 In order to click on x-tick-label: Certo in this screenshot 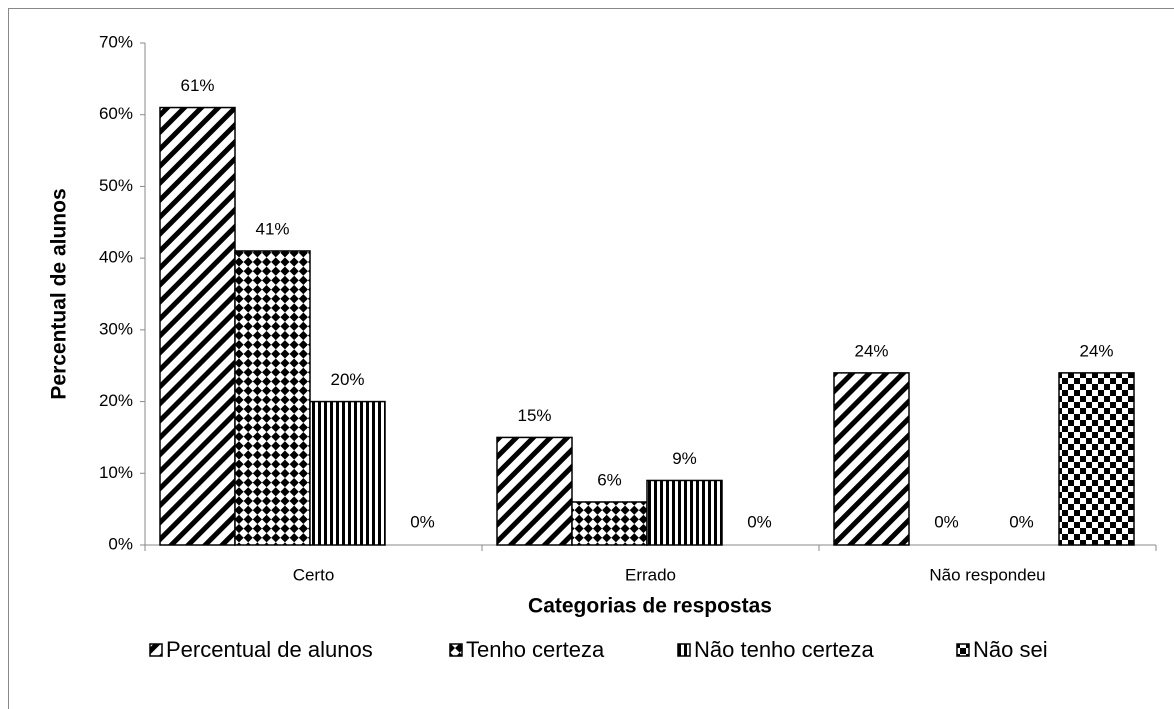, I will do `click(314, 574)`.